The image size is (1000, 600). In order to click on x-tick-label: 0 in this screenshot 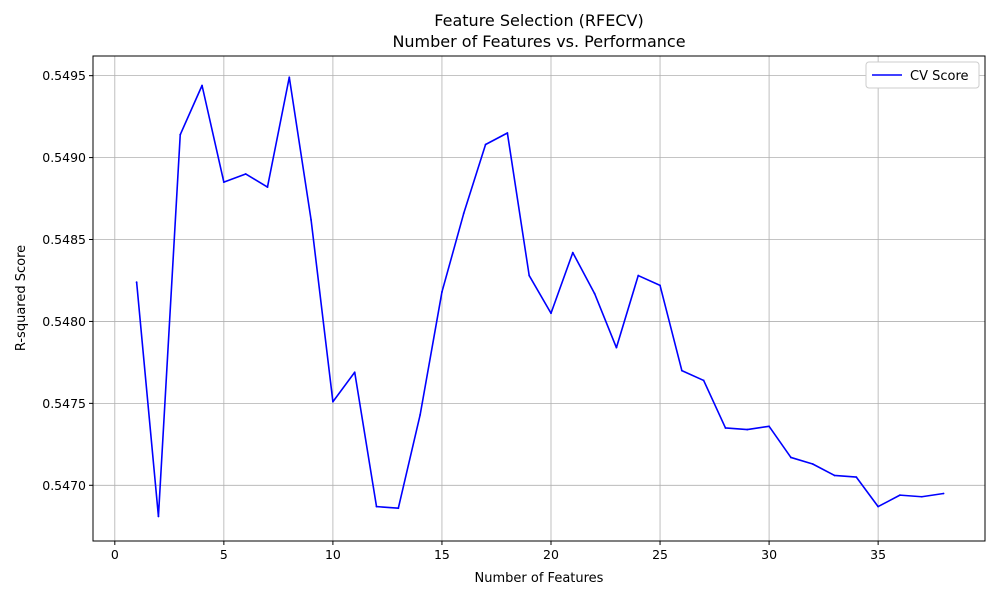, I will do `click(115, 554)`.